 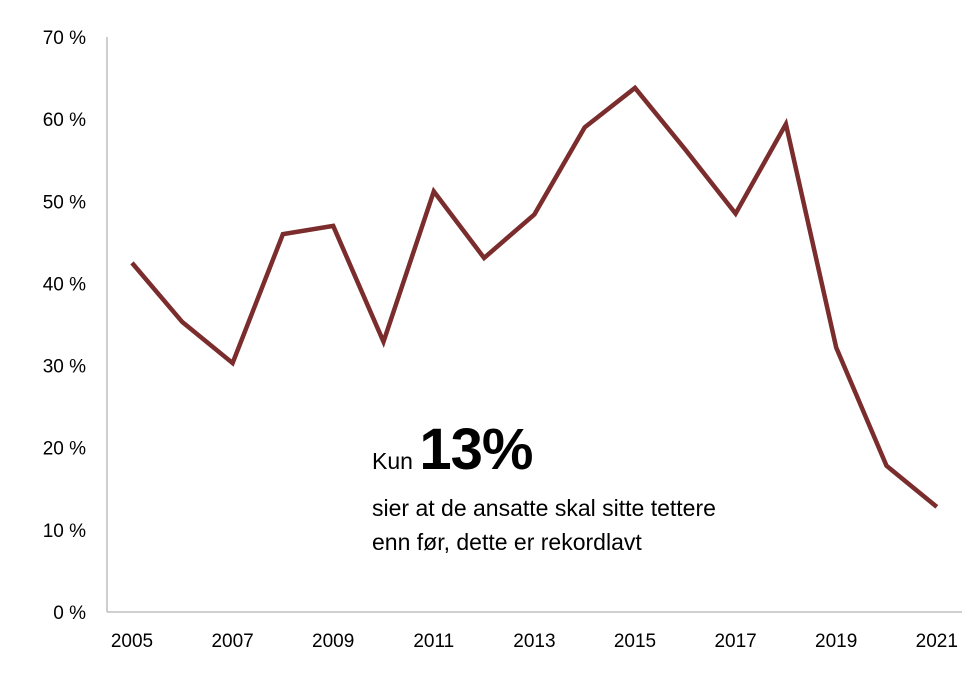 What do you see at coordinates (64, 202) in the screenshot?
I see `y-tick-label: 50 %` at bounding box center [64, 202].